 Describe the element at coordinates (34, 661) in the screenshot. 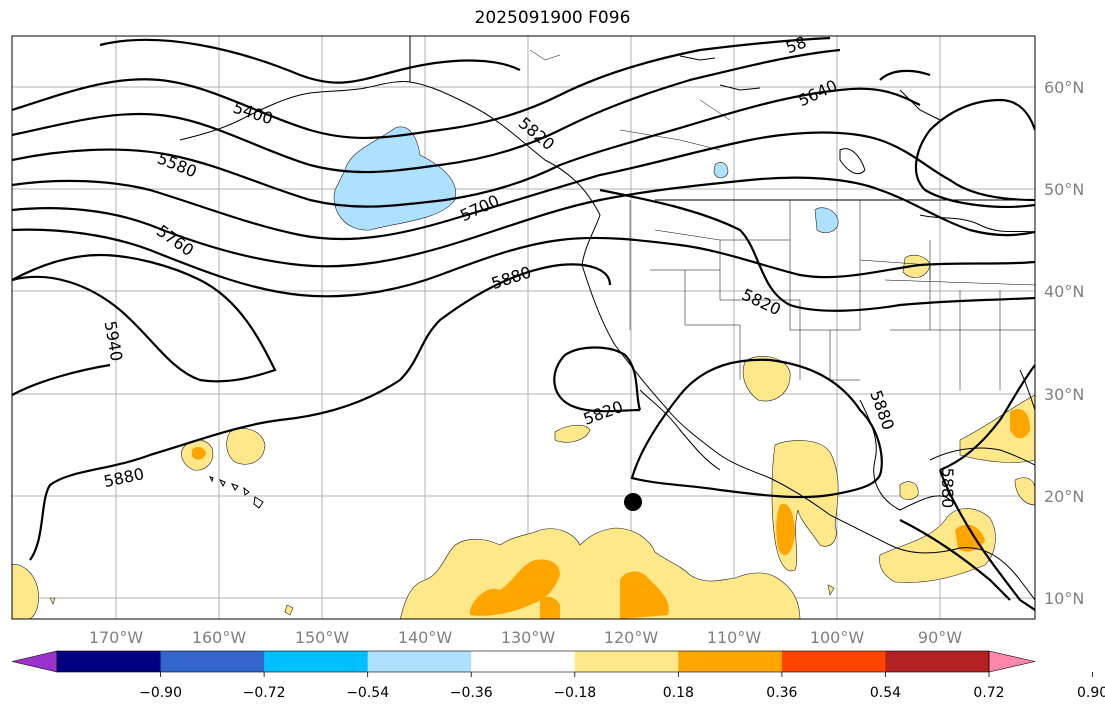

I see `colorbar-min-extend` at that location.